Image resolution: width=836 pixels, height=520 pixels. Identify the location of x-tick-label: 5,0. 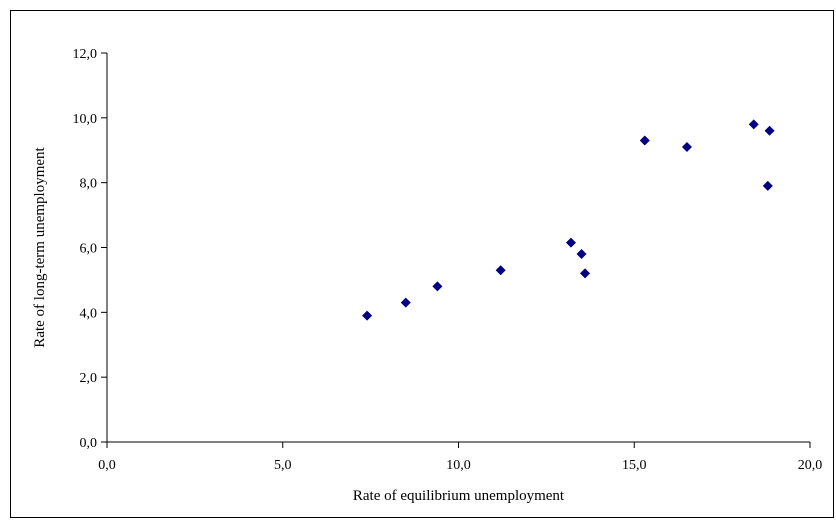
(283, 465).